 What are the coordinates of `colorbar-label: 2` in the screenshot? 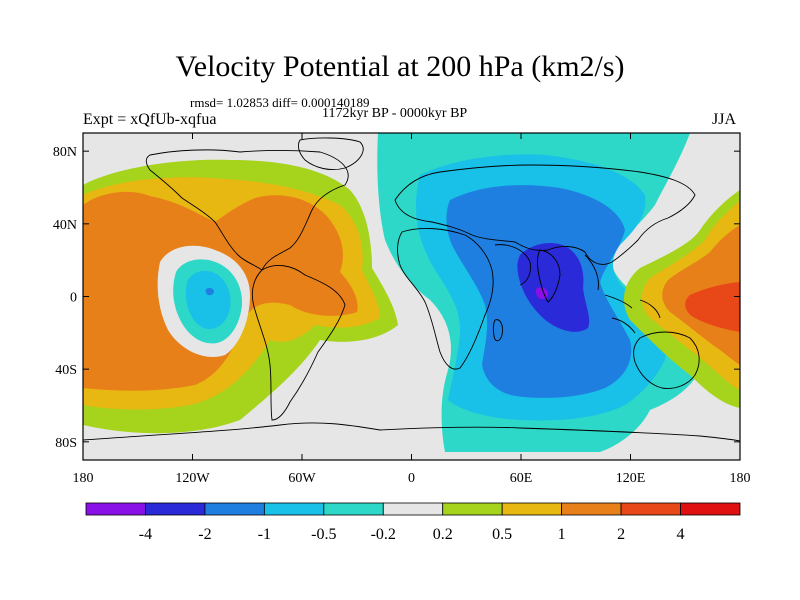 It's located at (621, 534).